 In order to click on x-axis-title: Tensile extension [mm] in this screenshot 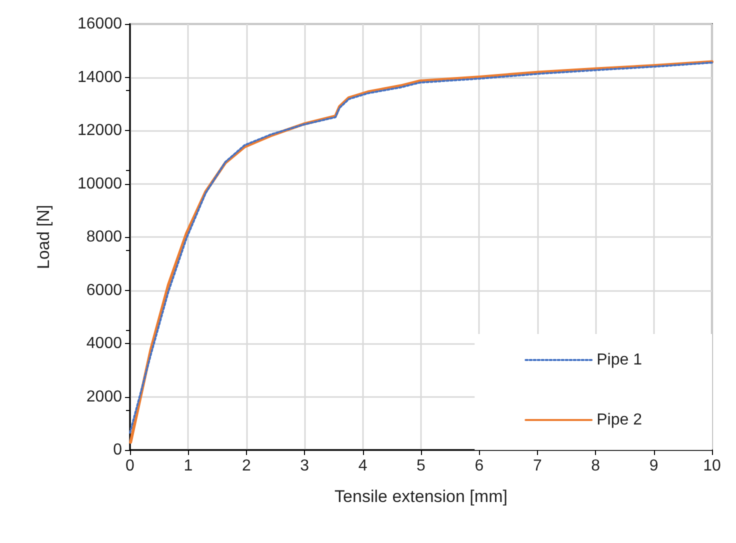, I will do `click(421, 496)`.